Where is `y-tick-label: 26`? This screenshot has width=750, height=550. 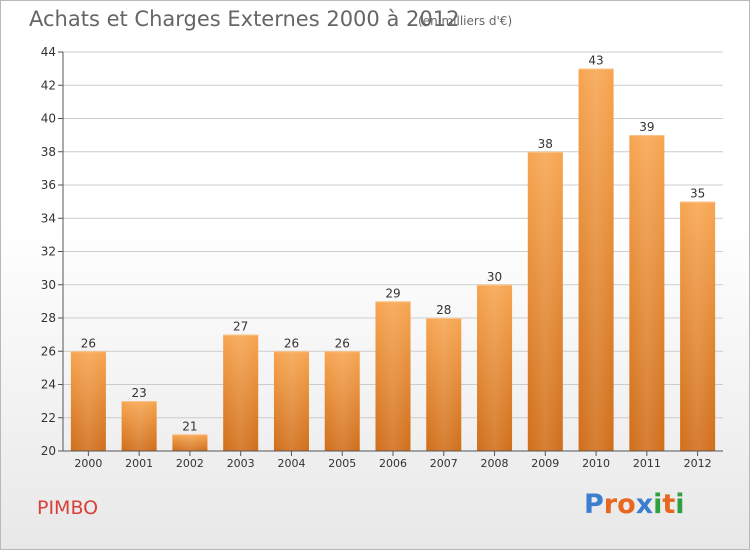
y-tick-label: 26 is located at coordinates (48, 351).